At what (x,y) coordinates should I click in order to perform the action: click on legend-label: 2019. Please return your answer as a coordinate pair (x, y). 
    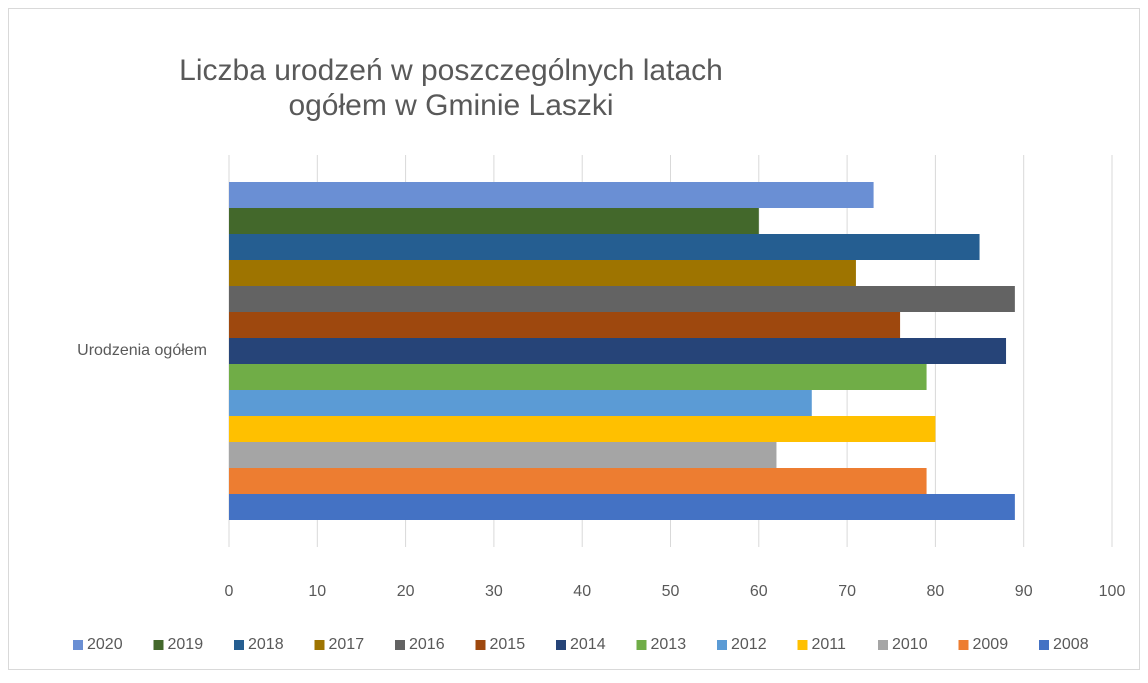
    Looking at the image, I should click on (186, 644).